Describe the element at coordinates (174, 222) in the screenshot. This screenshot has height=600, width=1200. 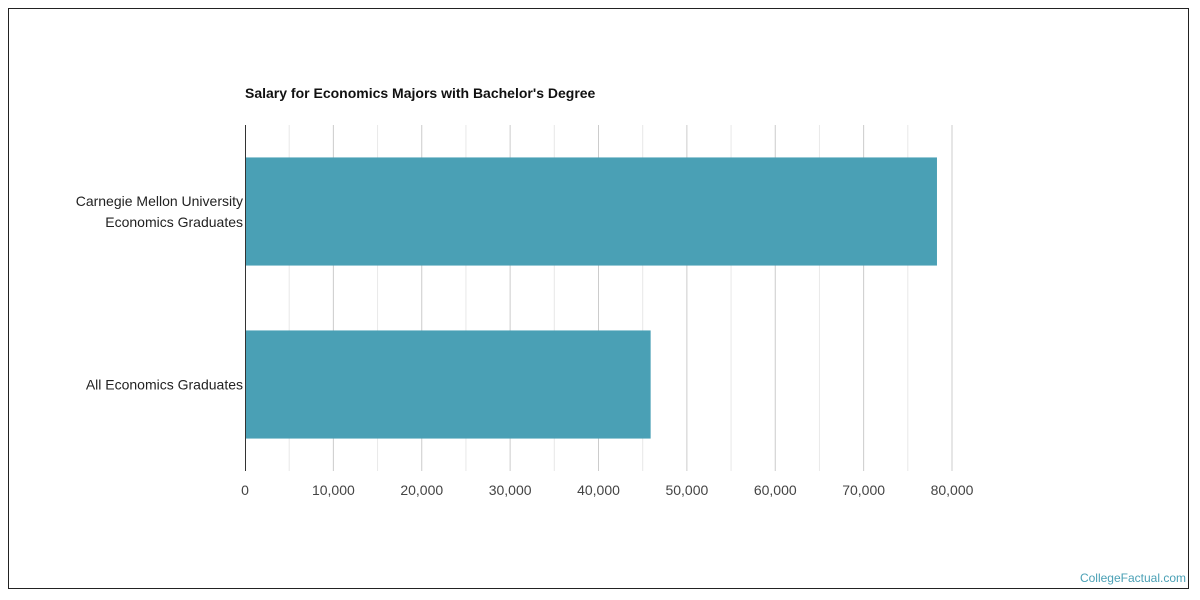
I see `category-label: Economics Graduates` at that location.